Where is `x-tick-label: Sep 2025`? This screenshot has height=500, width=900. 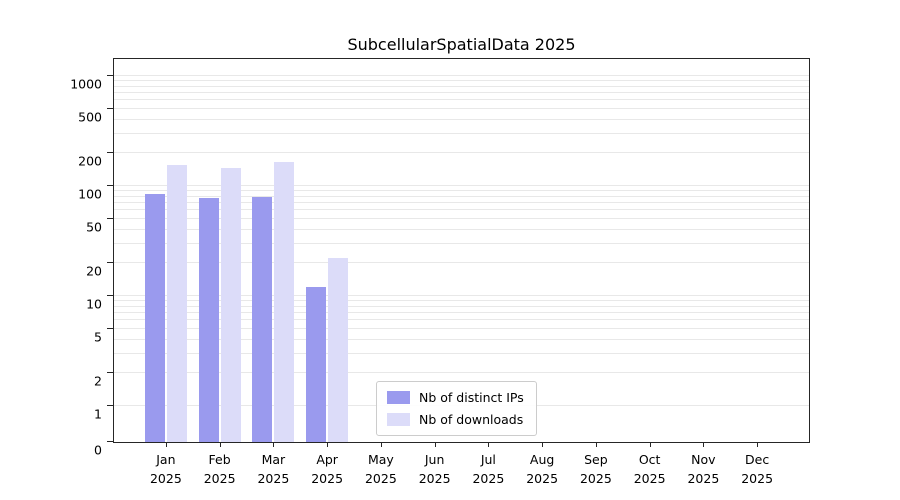
x-tick-label: Sep 2025 is located at coordinates (595, 469).